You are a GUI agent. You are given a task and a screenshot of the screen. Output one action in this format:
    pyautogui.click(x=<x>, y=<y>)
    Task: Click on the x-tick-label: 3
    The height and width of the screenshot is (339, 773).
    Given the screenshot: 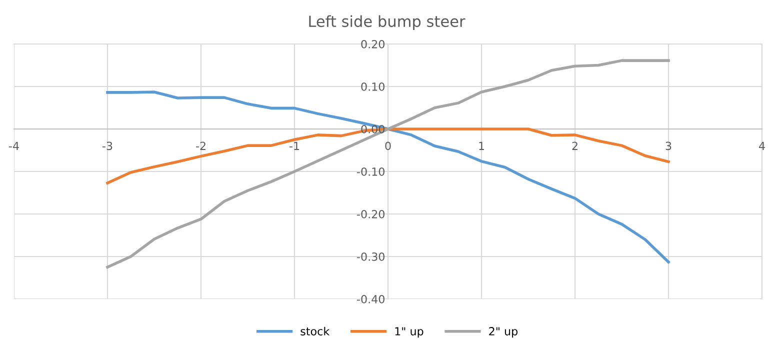 What is the action you would take?
    pyautogui.click(x=669, y=146)
    